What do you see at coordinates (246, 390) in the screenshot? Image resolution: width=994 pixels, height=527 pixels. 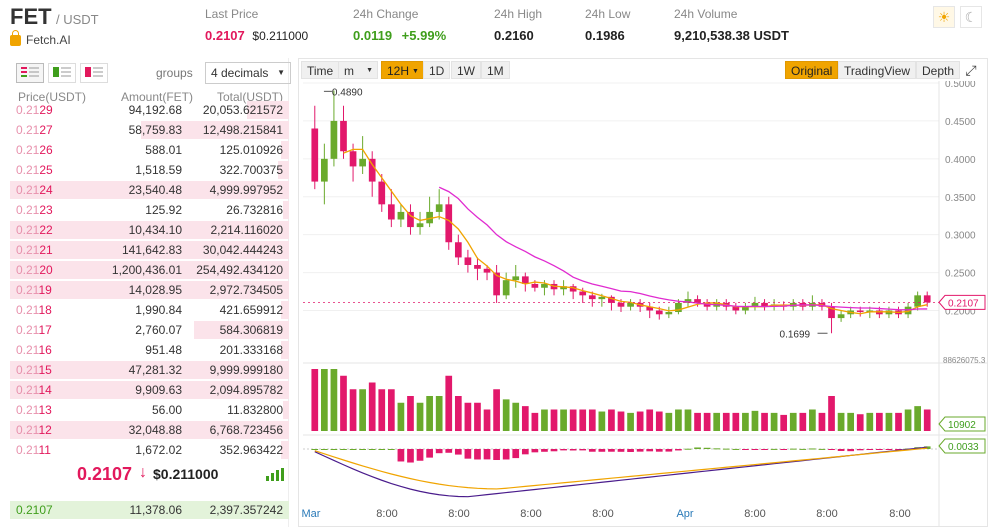 I see `ask-total: 2,094.895782` at bounding box center [246, 390].